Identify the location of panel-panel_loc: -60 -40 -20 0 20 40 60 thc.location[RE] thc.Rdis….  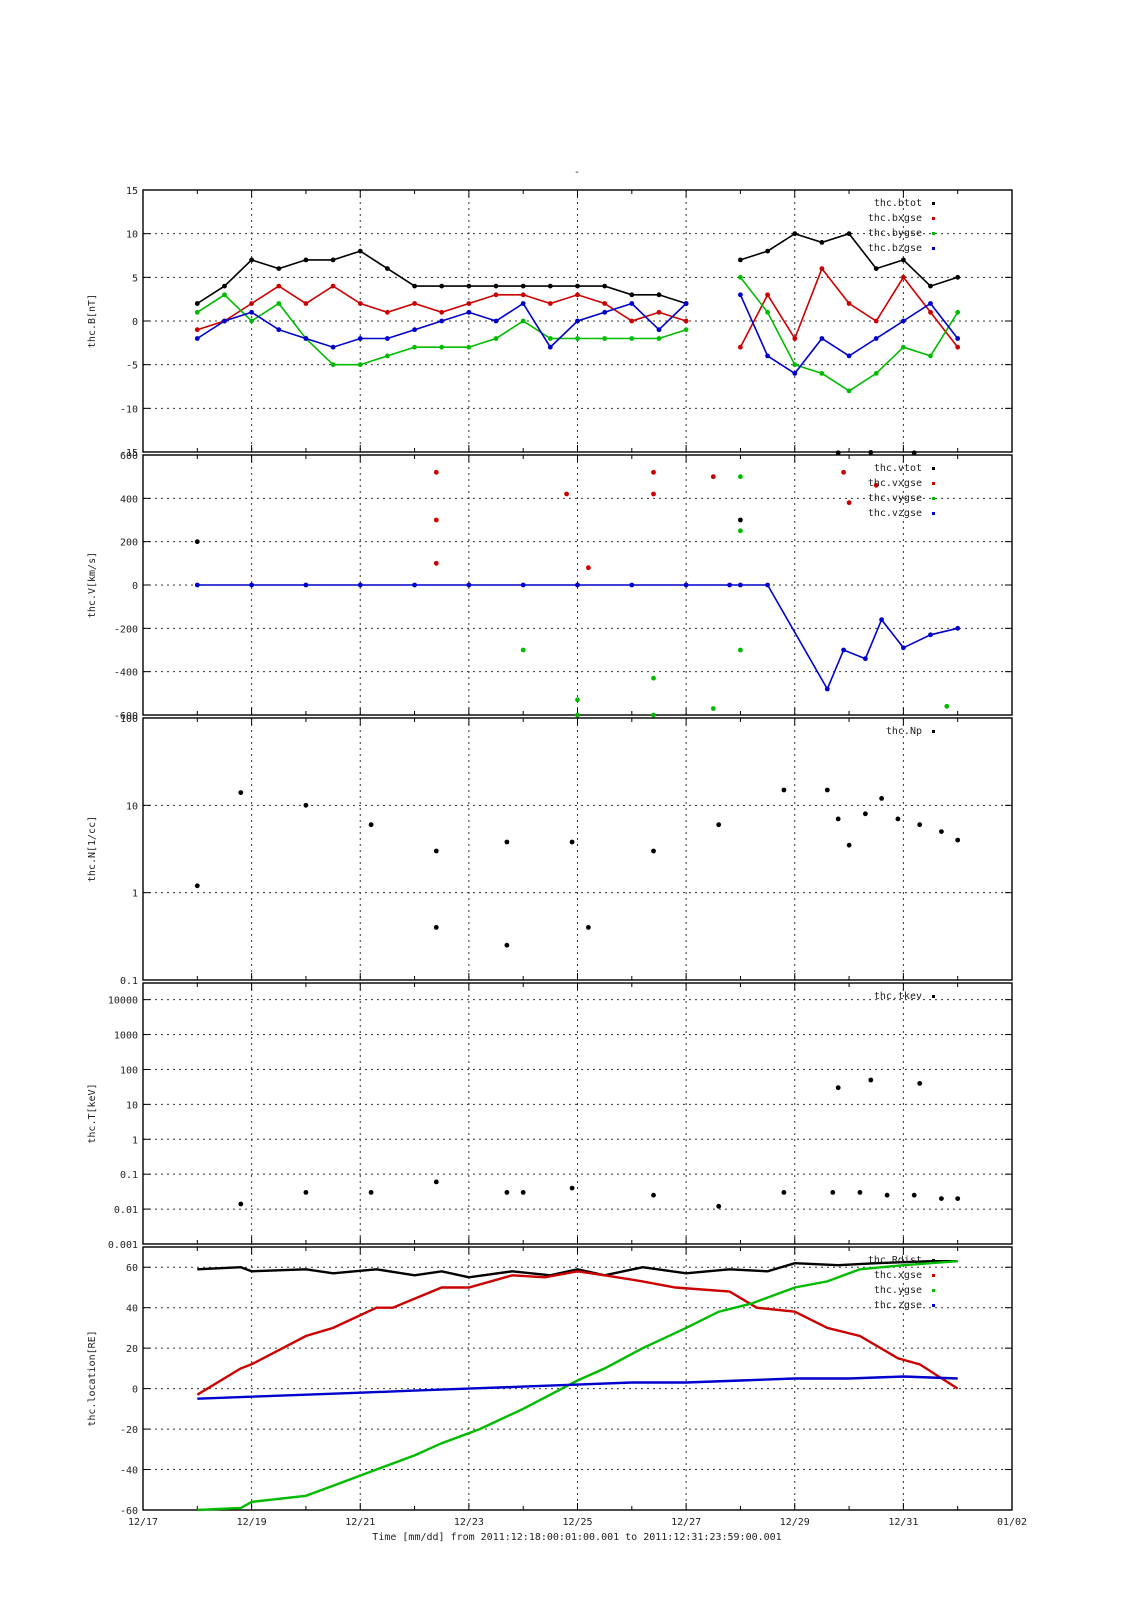
(550, 1381).